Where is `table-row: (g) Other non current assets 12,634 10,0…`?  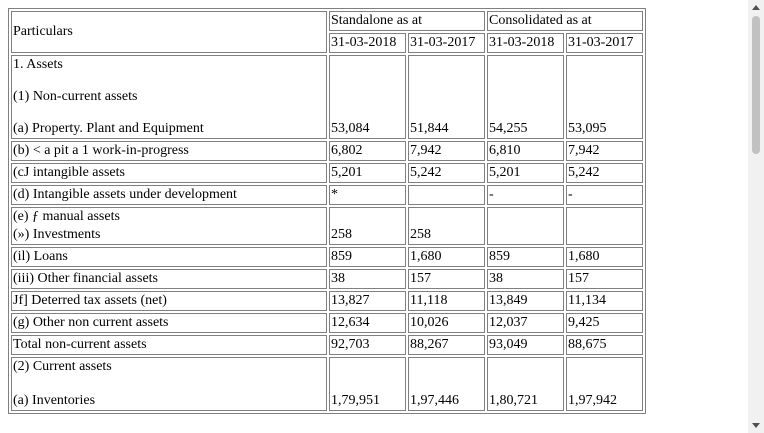
table-row: (g) Other non current assets 12,634 10,0… is located at coordinates (327, 323).